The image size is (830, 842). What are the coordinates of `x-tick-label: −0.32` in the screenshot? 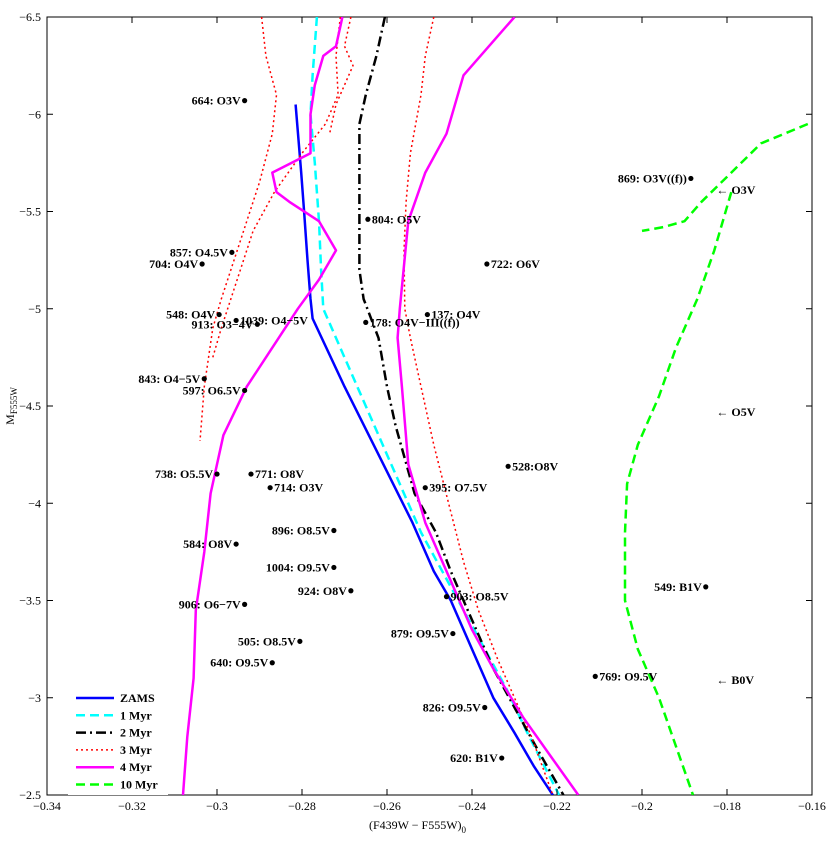 It's located at (132, 806).